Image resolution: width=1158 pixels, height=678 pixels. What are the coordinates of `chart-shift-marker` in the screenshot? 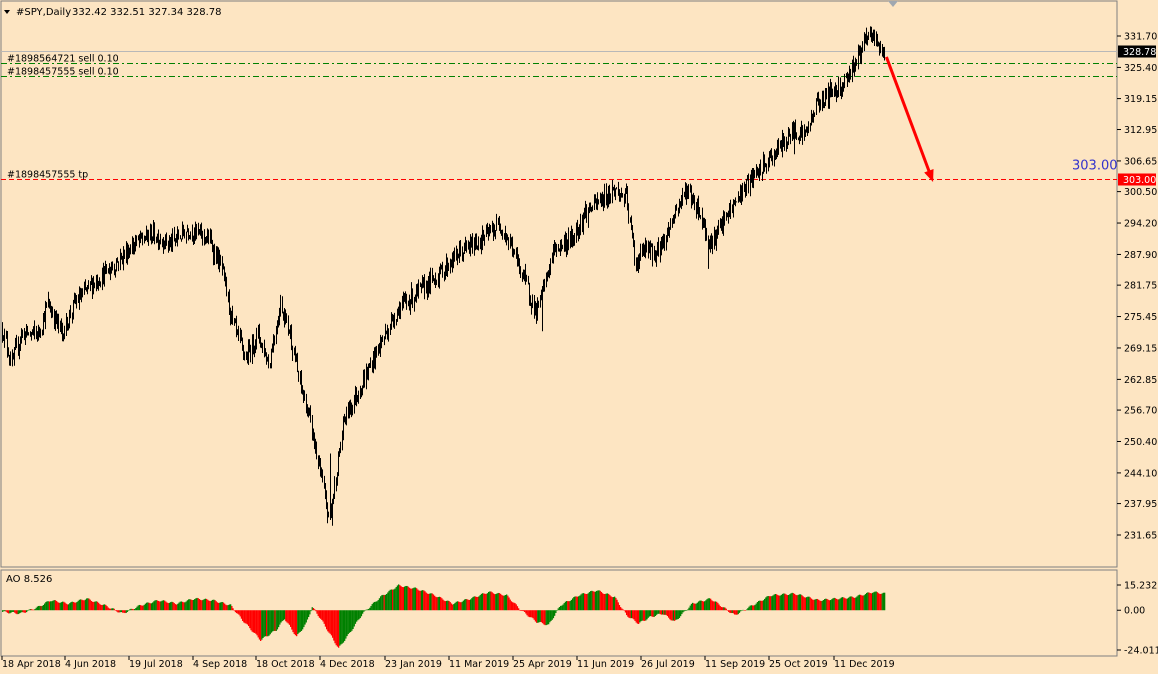 It's located at (893, 4).